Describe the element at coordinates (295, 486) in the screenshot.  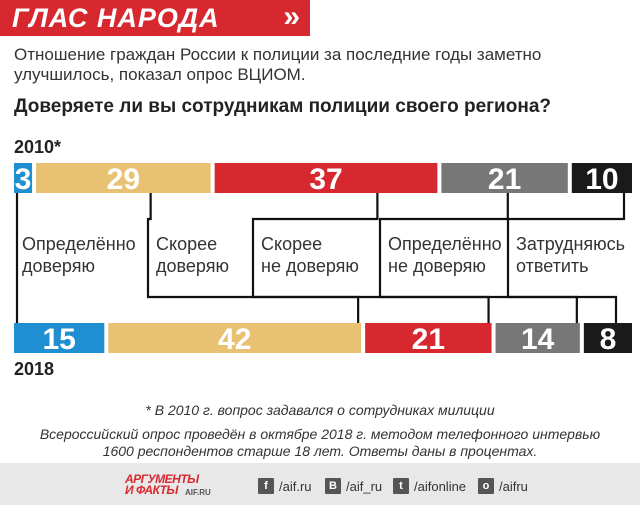
I see `social-facebook-text: /aif.ru` at that location.